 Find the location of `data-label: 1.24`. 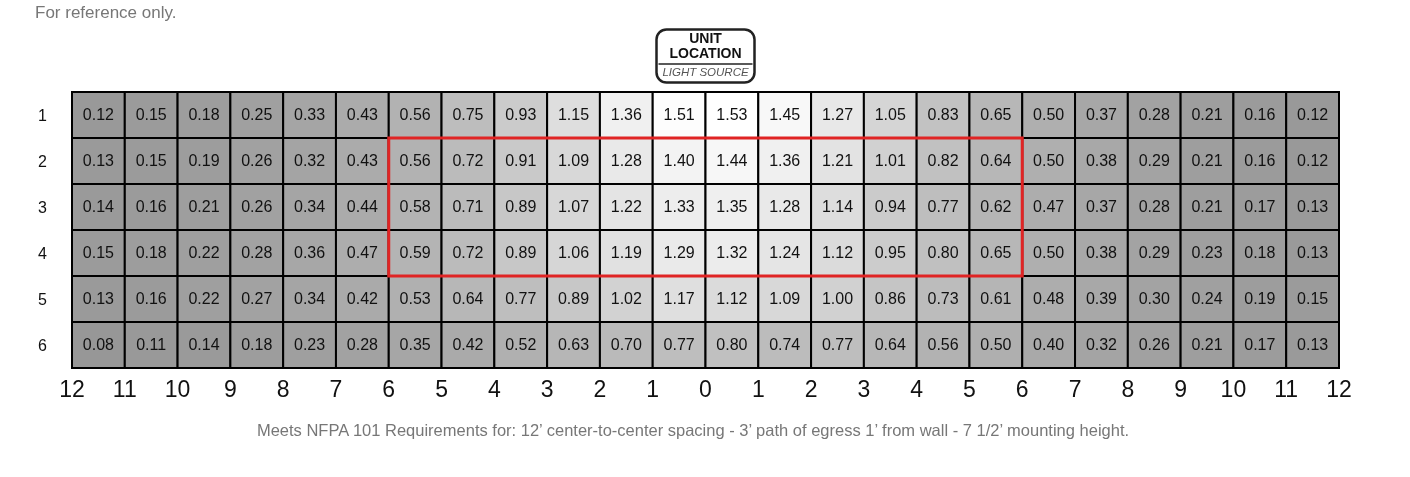

data-label: 1.24 is located at coordinates (785, 252).